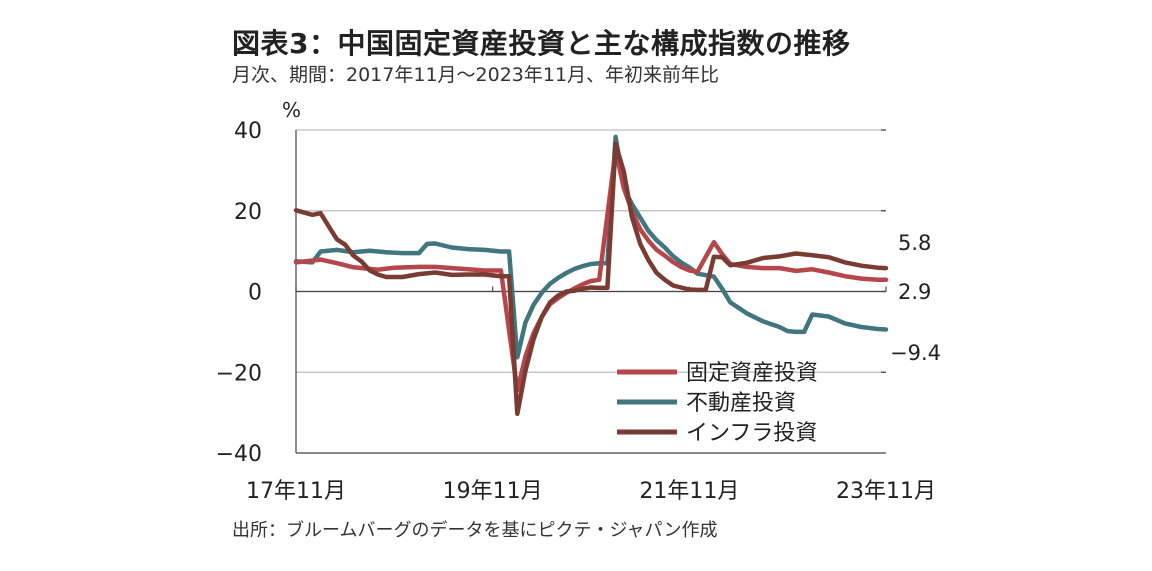 The height and width of the screenshot is (571, 1152). Describe the element at coordinates (541, 43) in the screenshot. I see `chart-title: 図表3：中国固定資産投資と主な構成指数の推移` at that location.